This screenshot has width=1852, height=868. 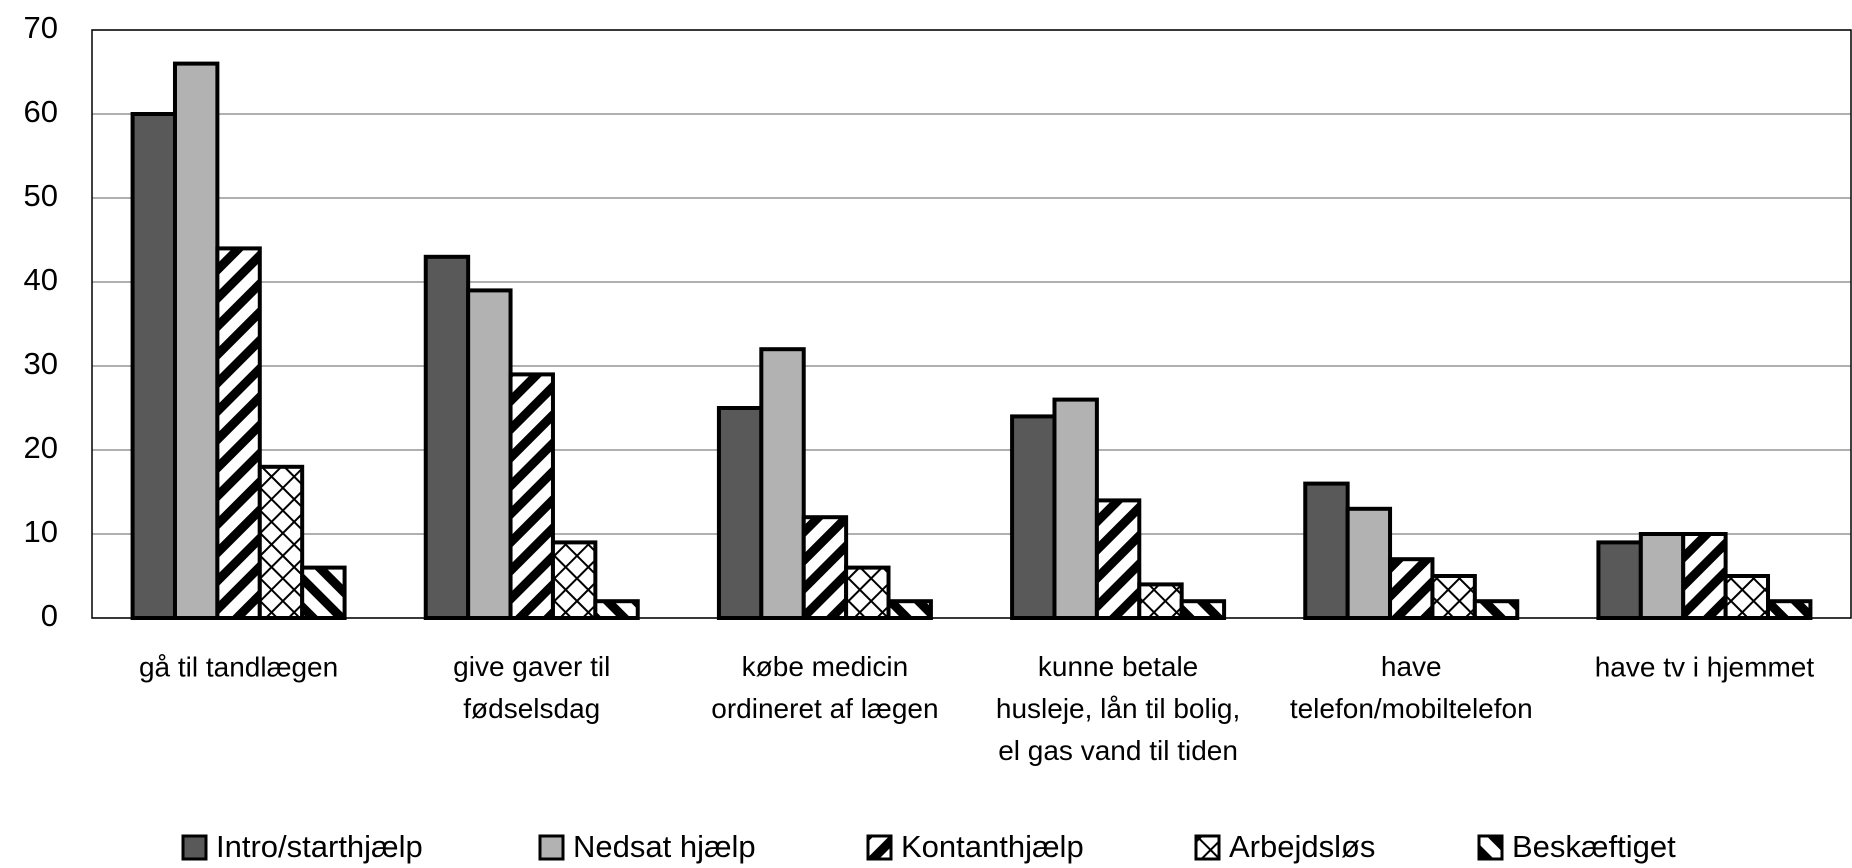 I want to click on legend-label: Kontanthjælp, so click(x=992, y=846).